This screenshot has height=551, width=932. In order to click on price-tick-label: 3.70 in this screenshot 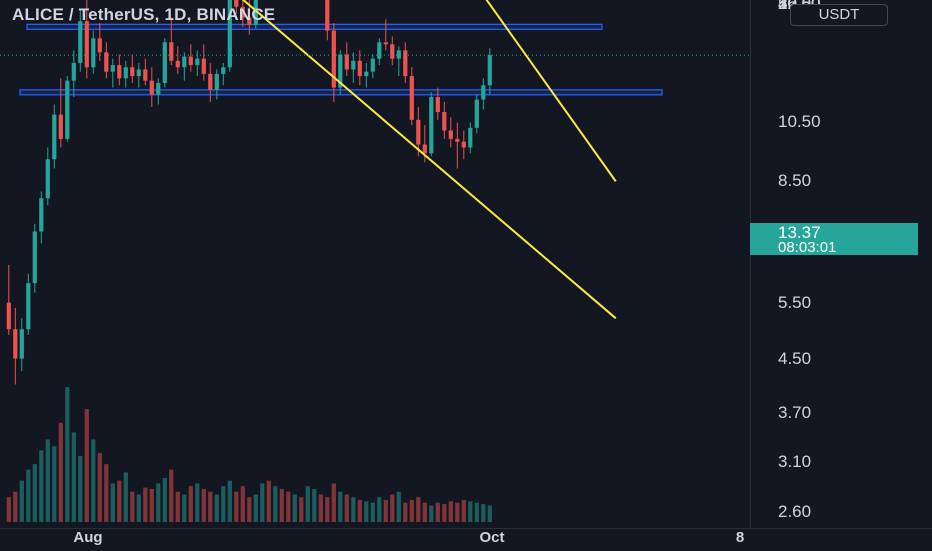, I will do `click(795, 413)`.